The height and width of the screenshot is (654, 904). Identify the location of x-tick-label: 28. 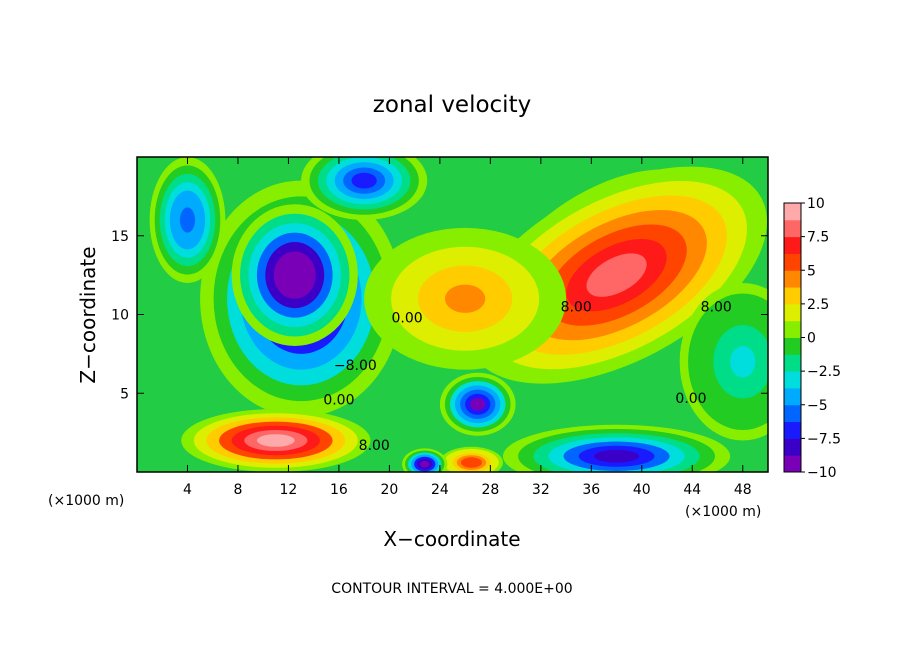
(490, 490).